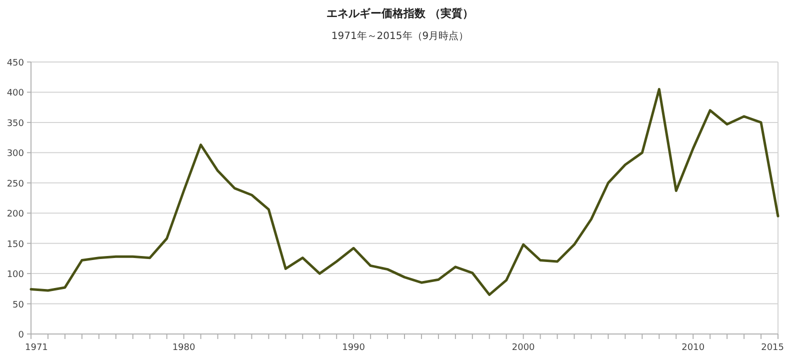 This screenshot has width=800, height=358. What do you see at coordinates (184, 348) in the screenshot?
I see `x-tick-label: 1980` at bounding box center [184, 348].